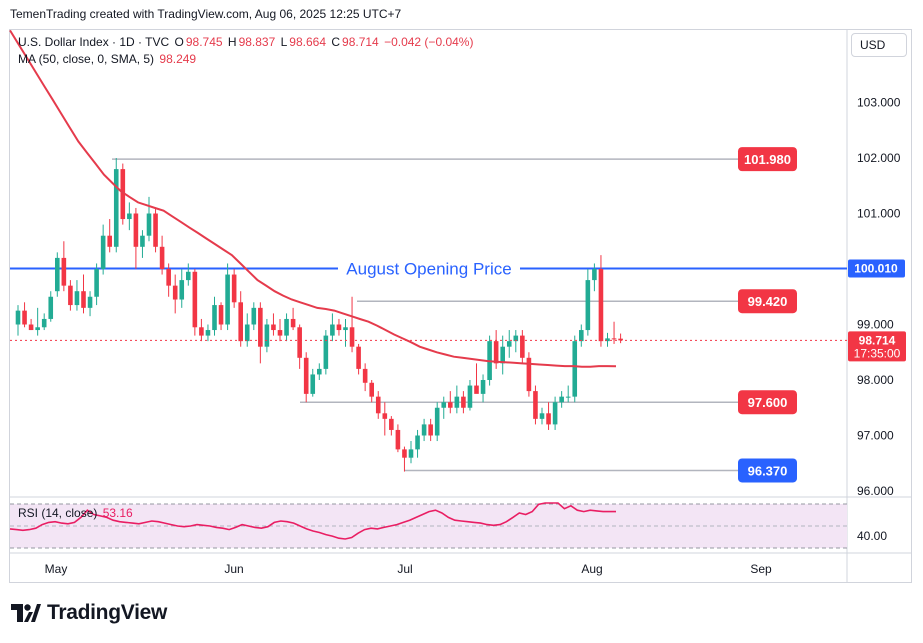  What do you see at coordinates (879, 158) in the screenshot?
I see `y-tick-label: 102.000` at bounding box center [879, 158].